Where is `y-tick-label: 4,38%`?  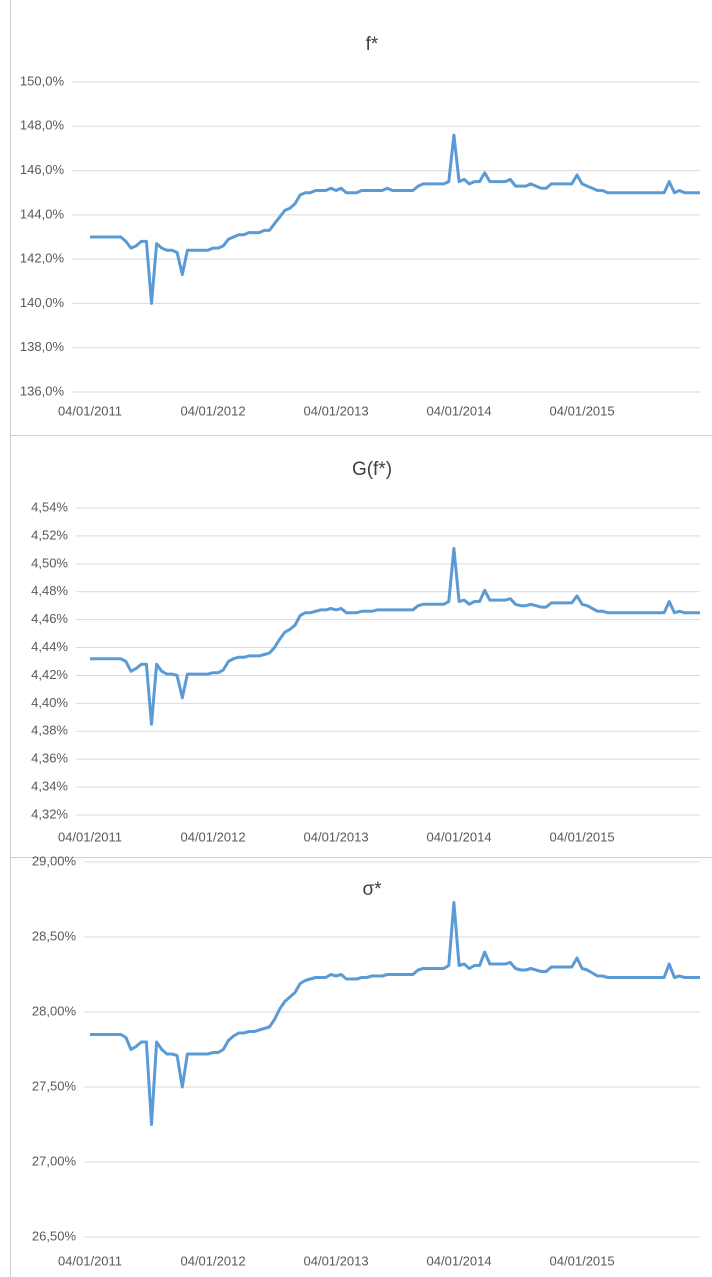
y-tick-label: 4,38% is located at coordinates (49, 730).